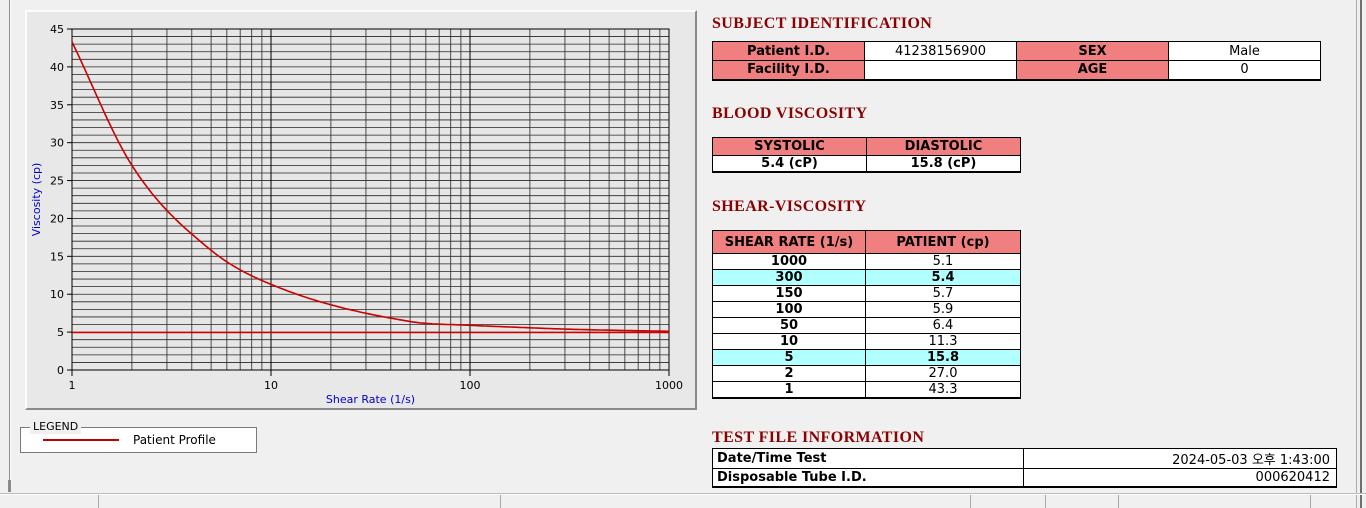 Image resolution: width=1366 pixels, height=508 pixels. Describe the element at coordinates (1244, 51) in the screenshot. I see `sex-value: Male` at that location.